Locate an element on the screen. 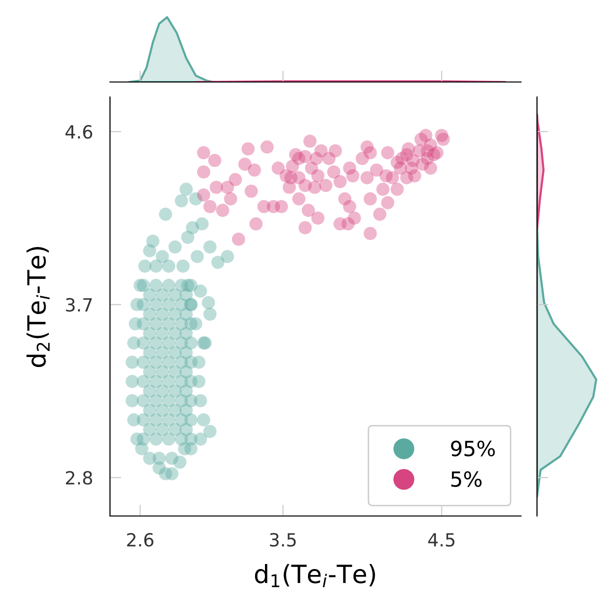  x-tick-label: 4.5 is located at coordinates (441, 540).